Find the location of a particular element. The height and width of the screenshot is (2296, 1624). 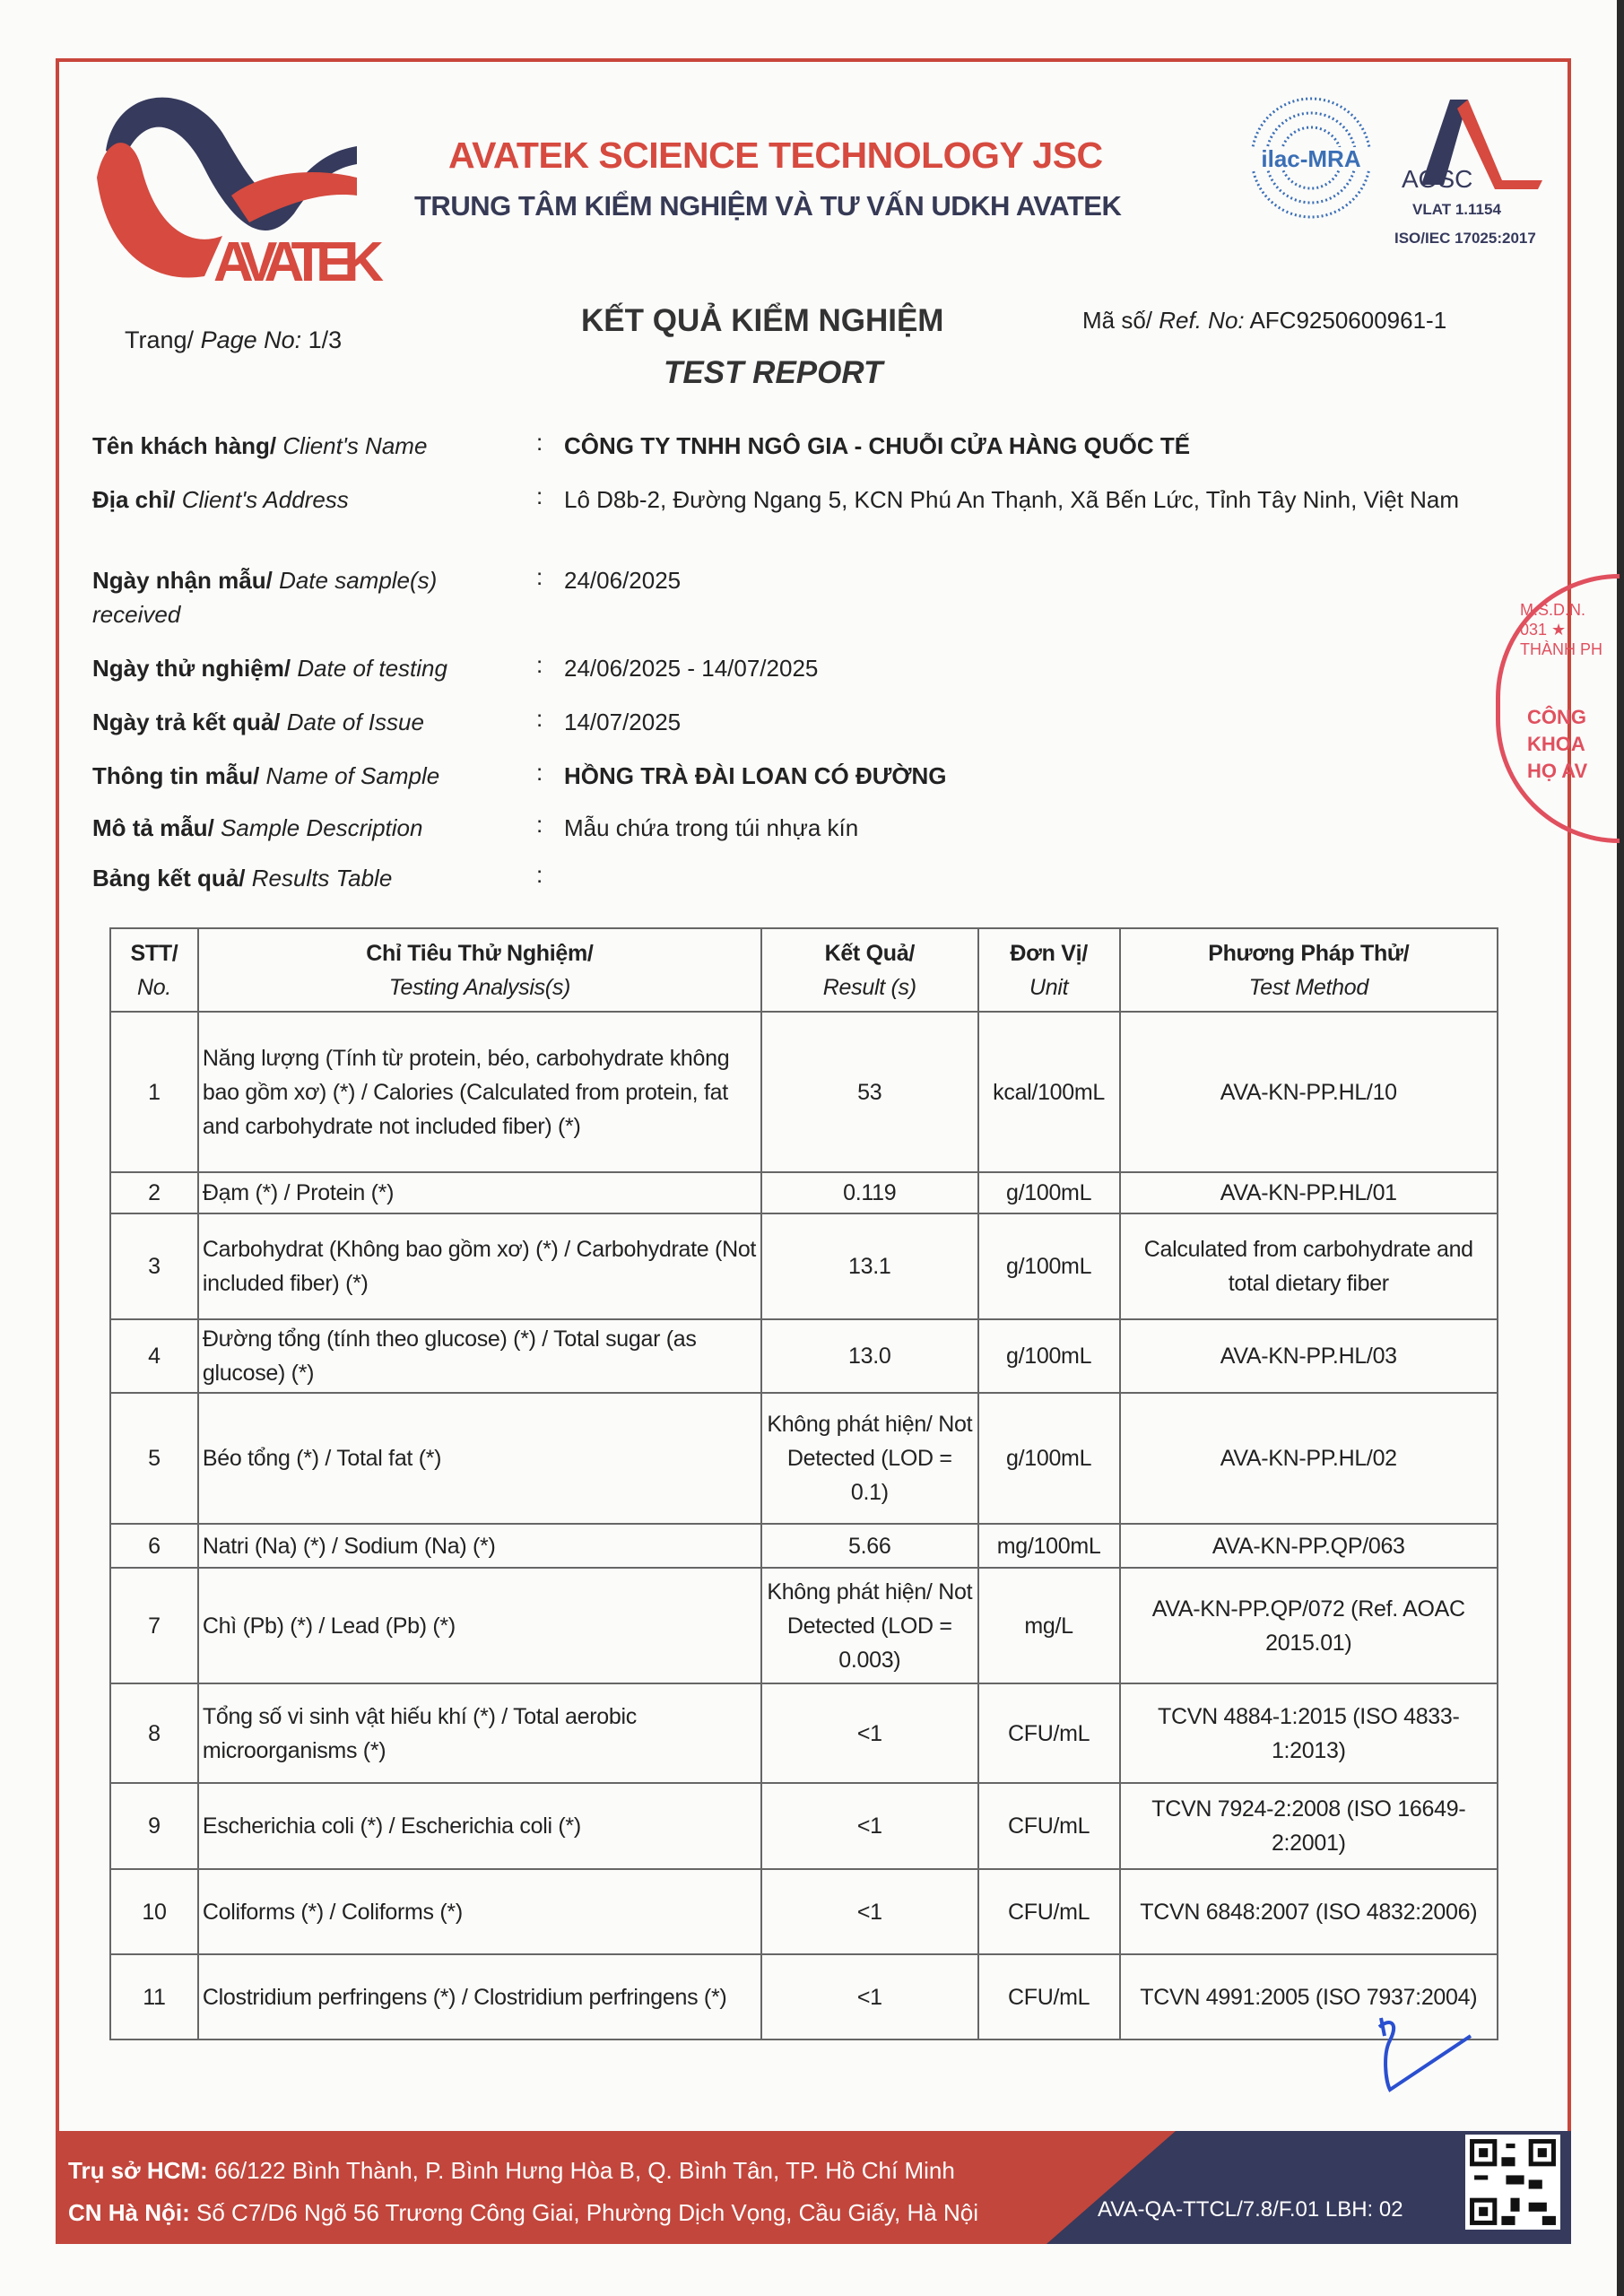

qr-code is located at coordinates (1512, 2182).